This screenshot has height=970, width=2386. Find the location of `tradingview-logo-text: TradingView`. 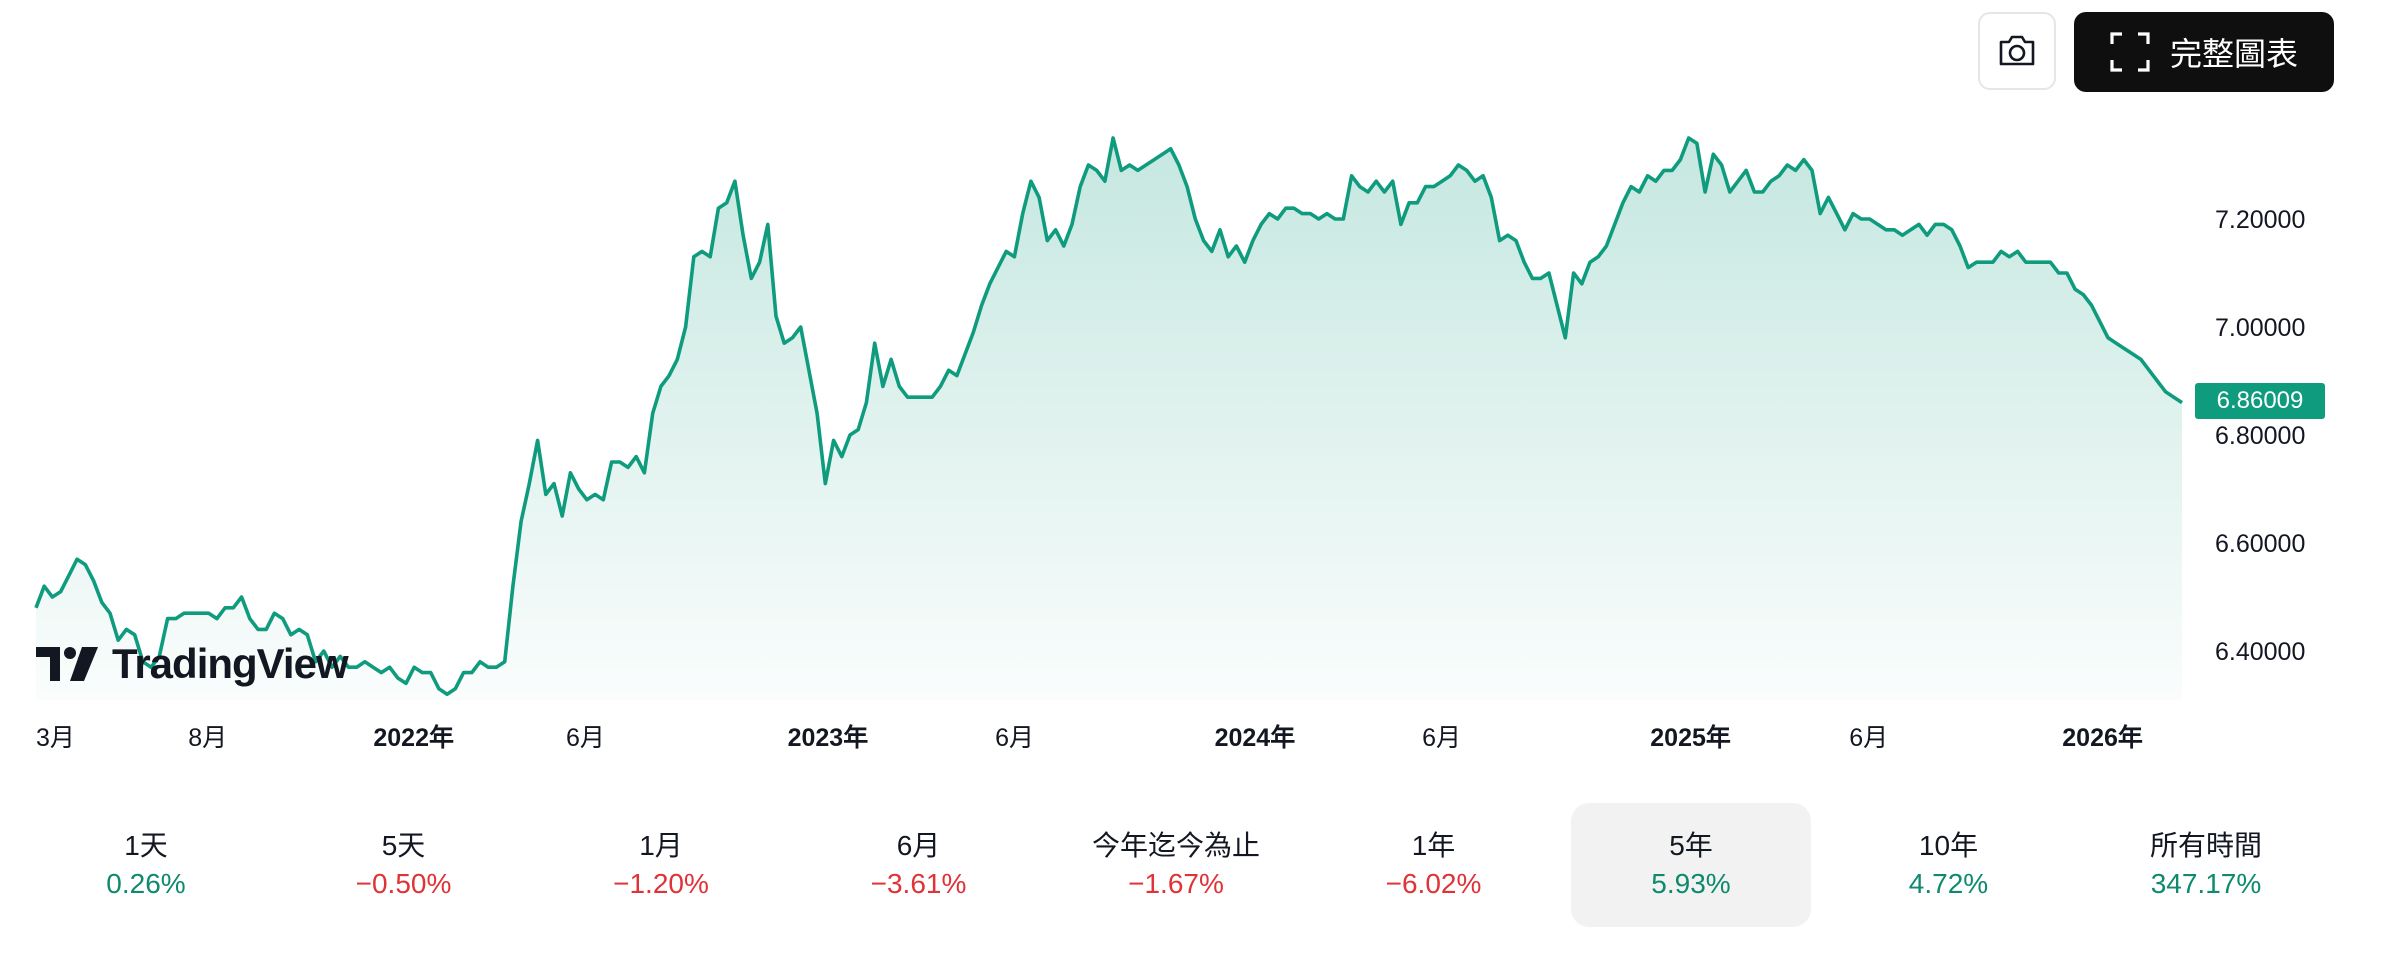

tradingview-logo-text: TradingView is located at coordinates (230, 663).